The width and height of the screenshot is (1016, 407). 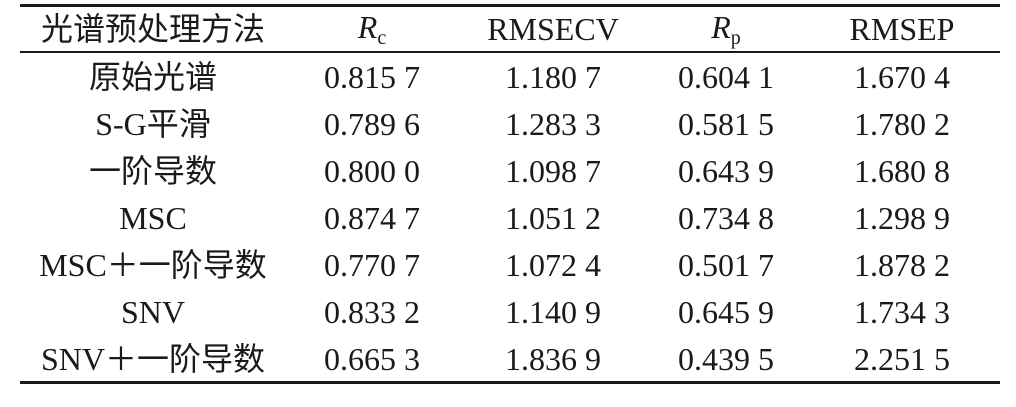 I want to click on cell-rc: 0.770 7, so click(x=372, y=265).